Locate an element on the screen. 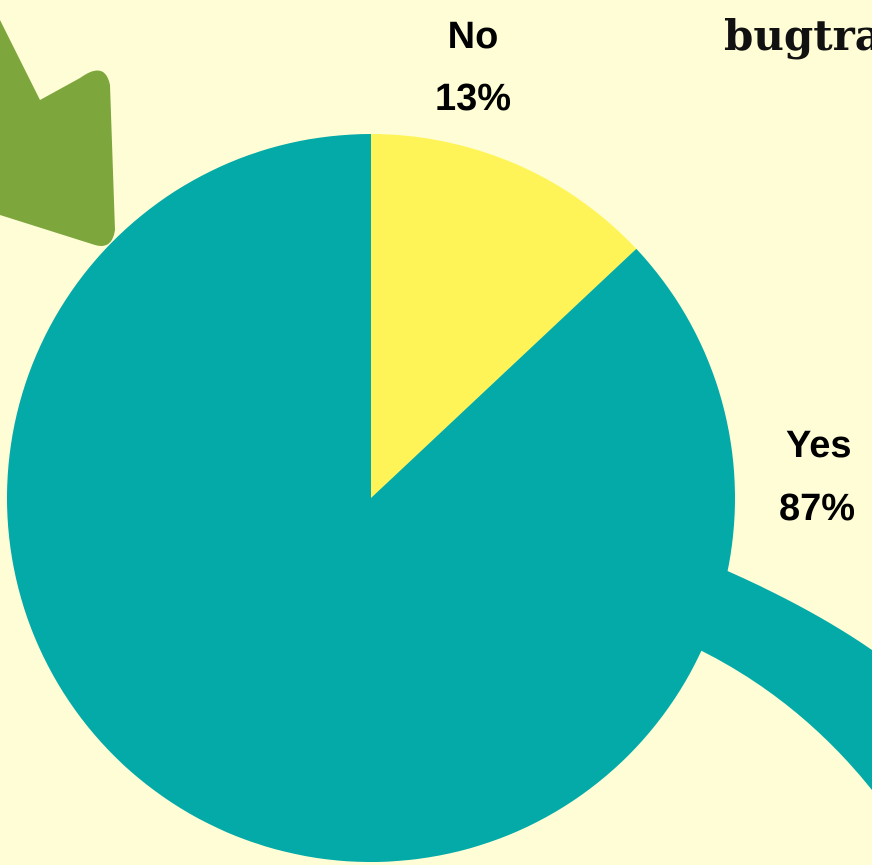 Image resolution: width=872 pixels, height=865 pixels. arrow-decoration is located at coordinates (57, 133).